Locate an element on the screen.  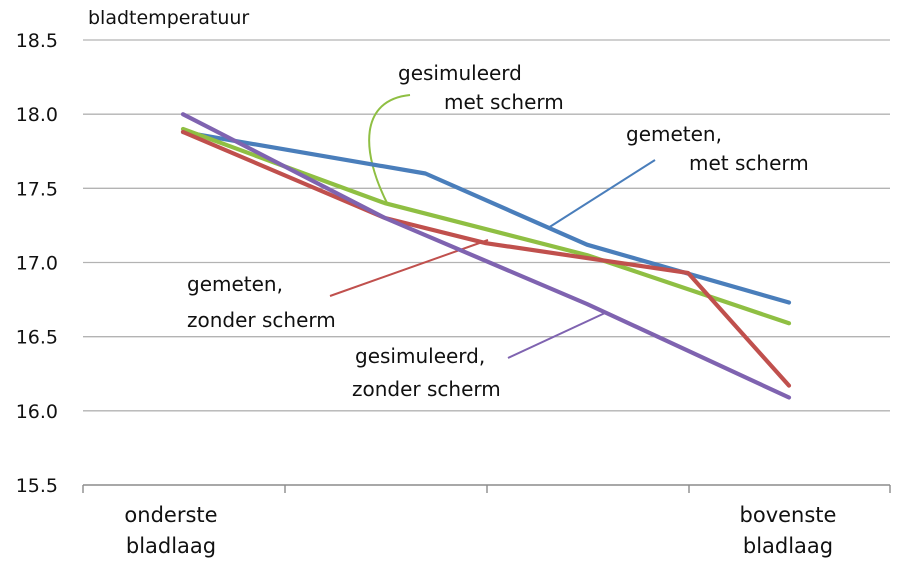
y-tick-label: 17.0 is located at coordinates (37, 264).